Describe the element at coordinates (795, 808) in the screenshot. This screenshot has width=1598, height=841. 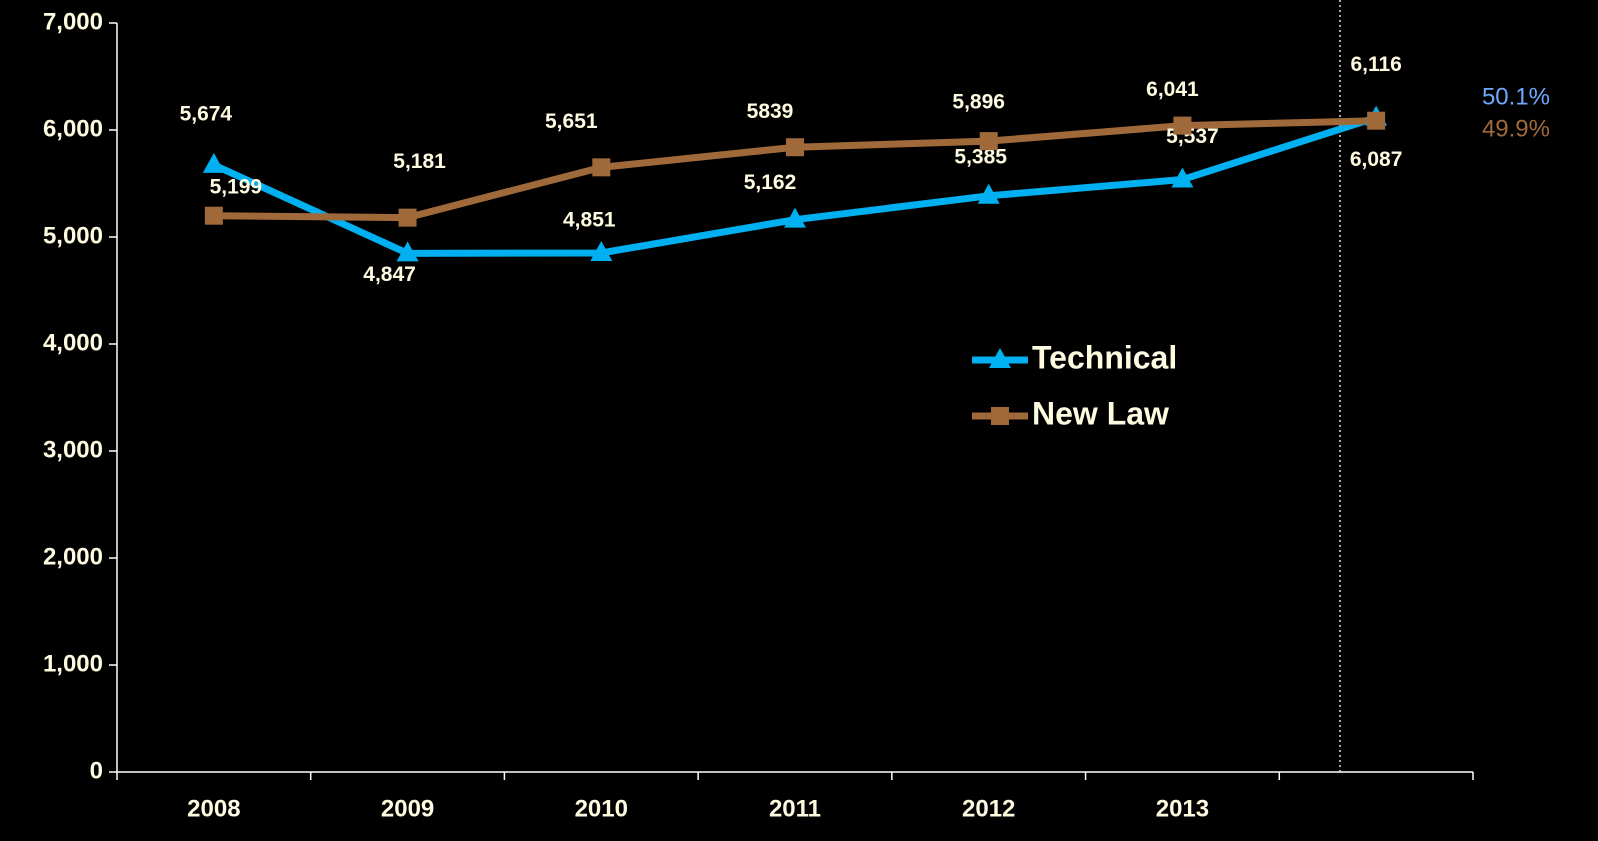
I see `x-tick-label: 2011` at that location.